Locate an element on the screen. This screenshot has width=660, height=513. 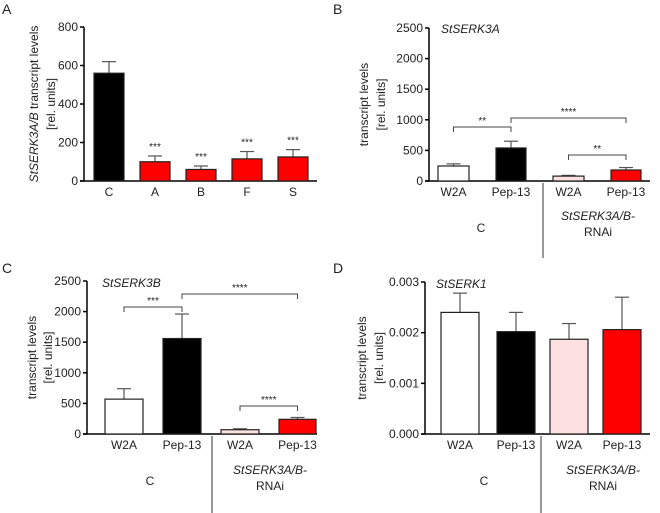
y-tick-label: 0.003 is located at coordinates (404, 282).